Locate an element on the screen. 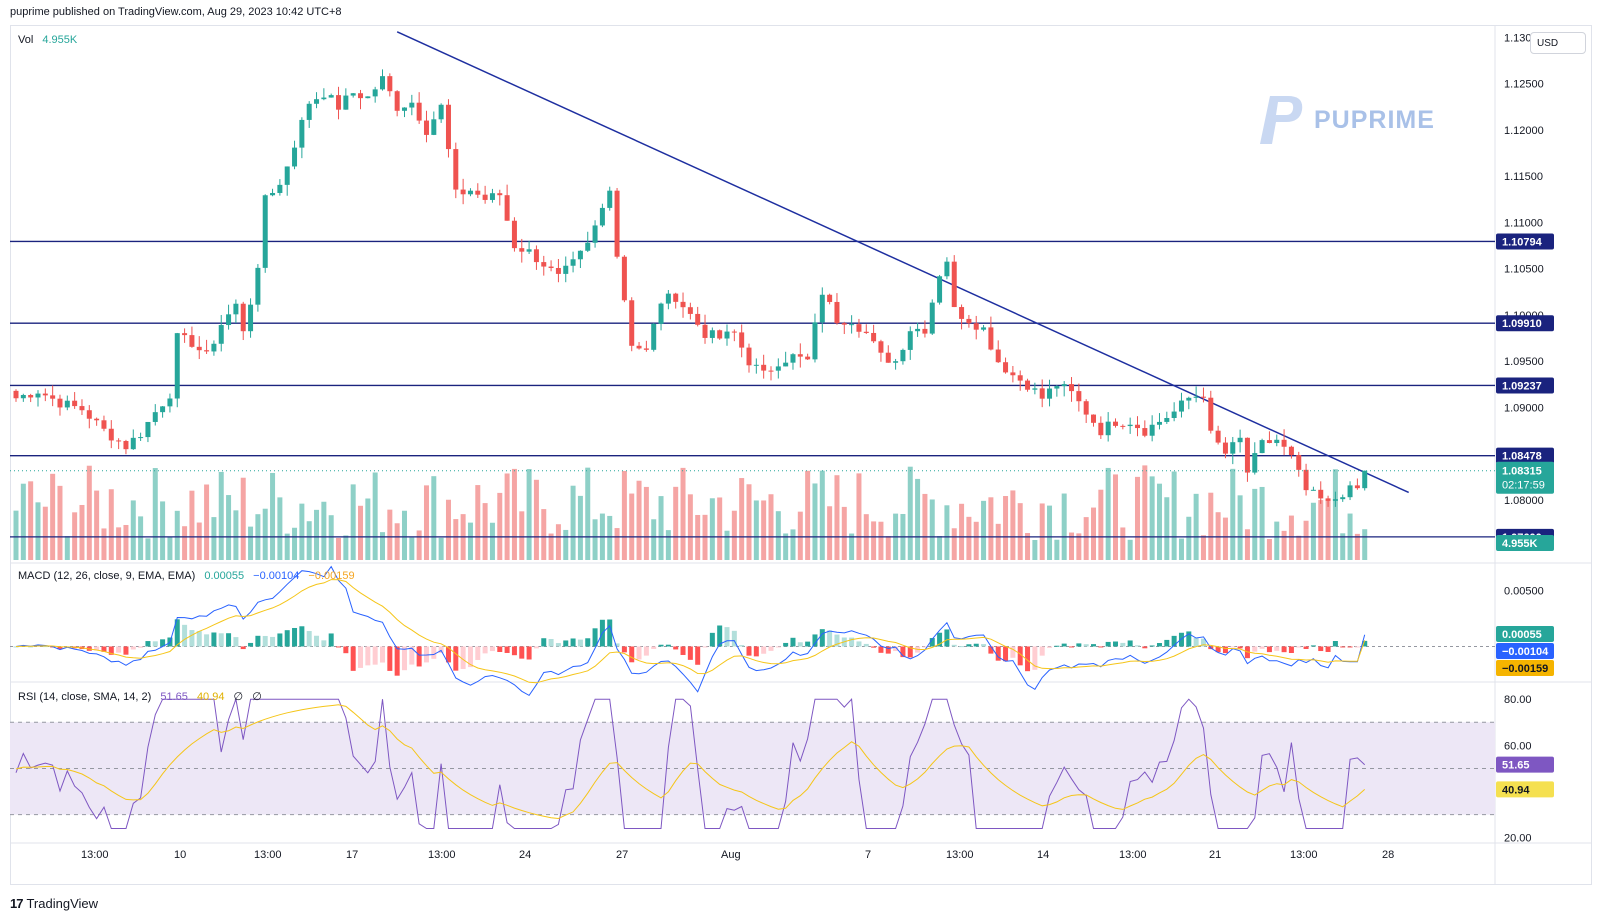  rsi-legend-sma: 40.94 is located at coordinates (210, 697).